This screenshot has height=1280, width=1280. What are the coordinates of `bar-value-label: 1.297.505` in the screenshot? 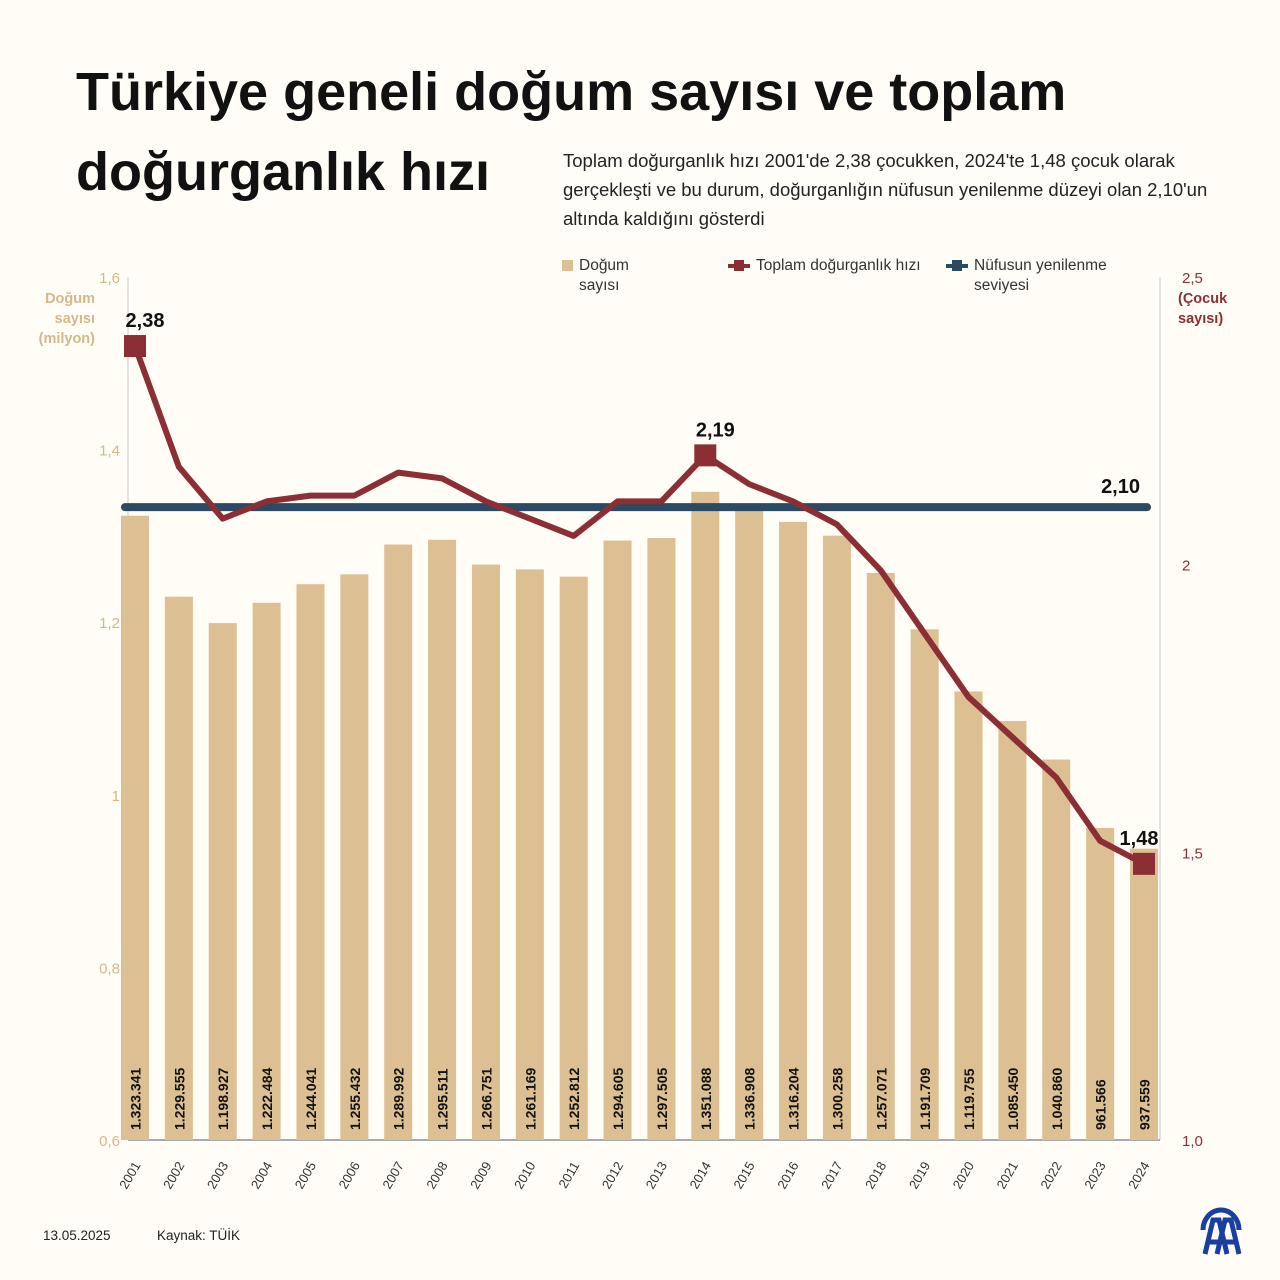 It's located at (662, 1099).